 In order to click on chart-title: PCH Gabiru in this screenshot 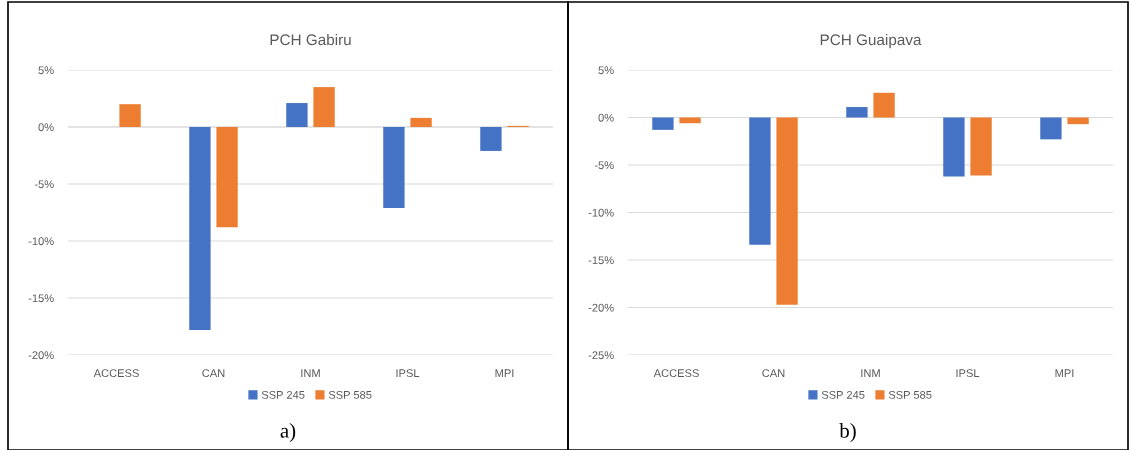, I will do `click(310, 39)`.